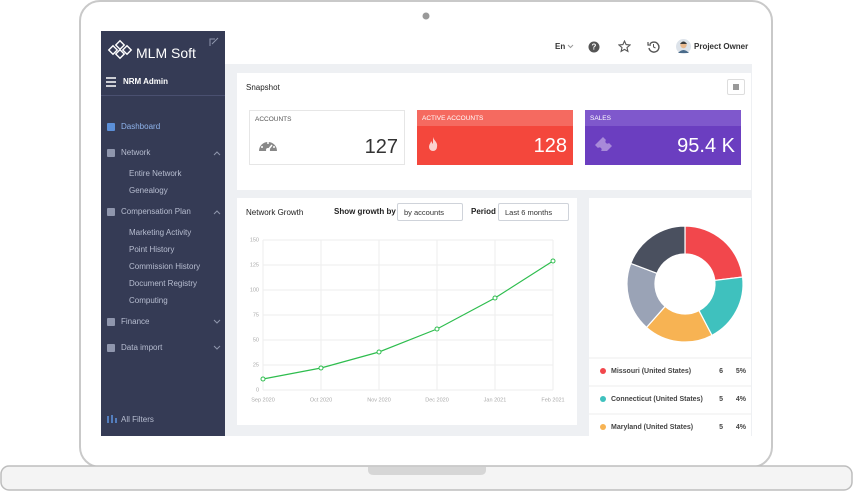  Describe the element at coordinates (165, 266) in the screenshot. I see `submenu-item: Commission History` at that location.